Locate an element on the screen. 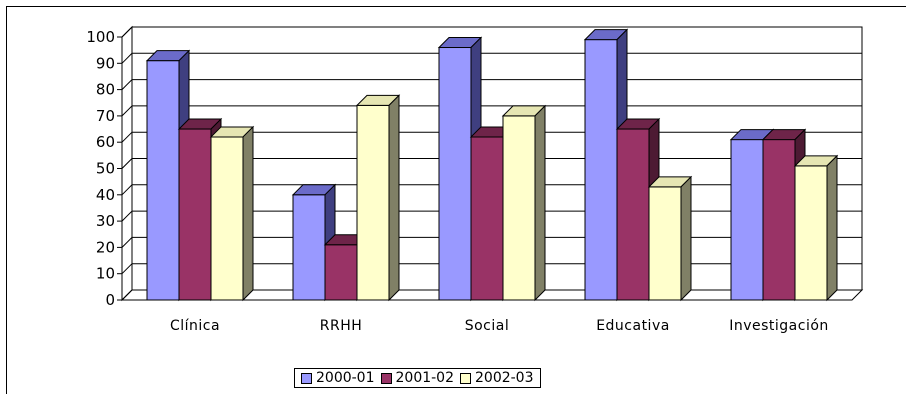 This screenshot has height=394, width=906. legend-label: 2002-03 is located at coordinates (504, 378).